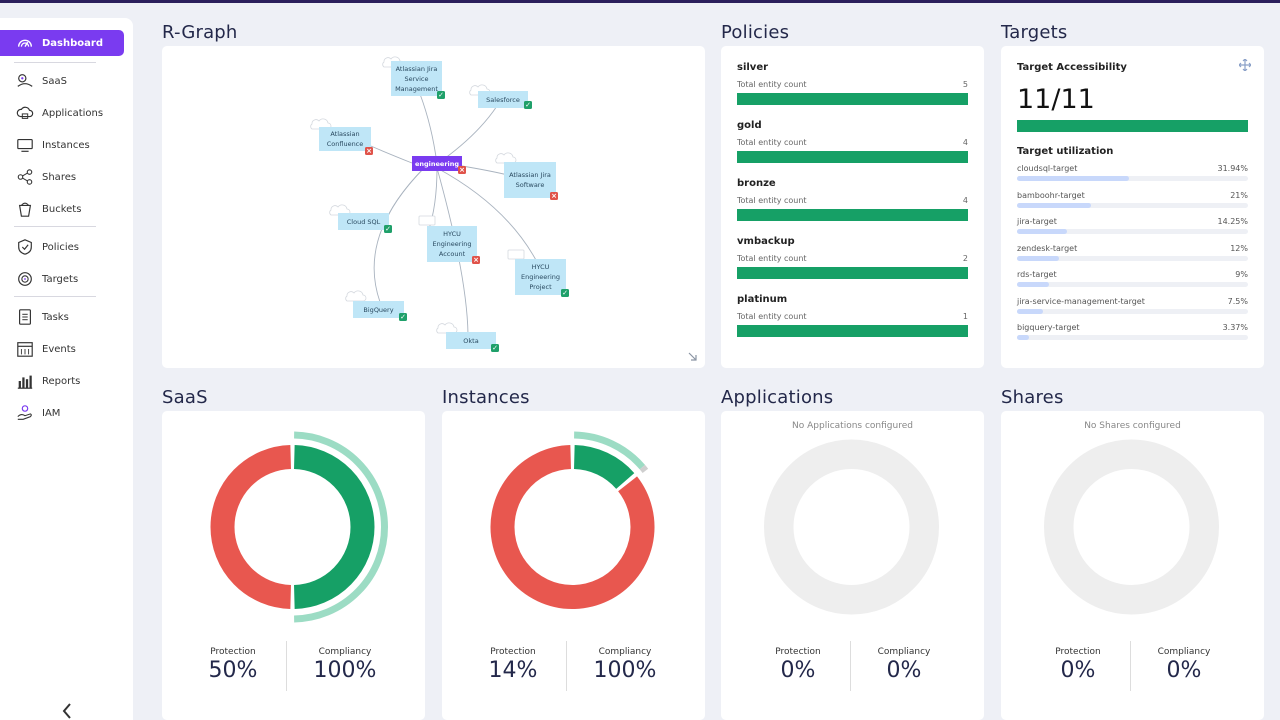 The image size is (1280, 720). I want to click on collapse-sidebar-button, so click(67, 710).